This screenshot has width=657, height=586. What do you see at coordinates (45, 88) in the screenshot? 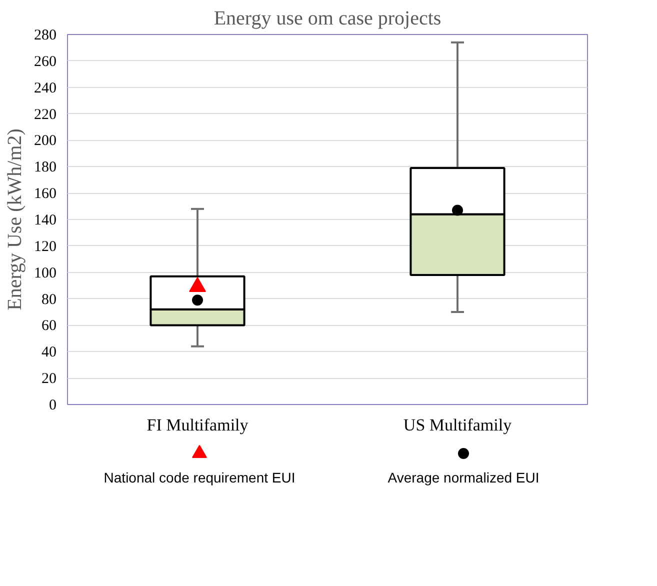
I see `y-tick-label: 240` at bounding box center [45, 88].